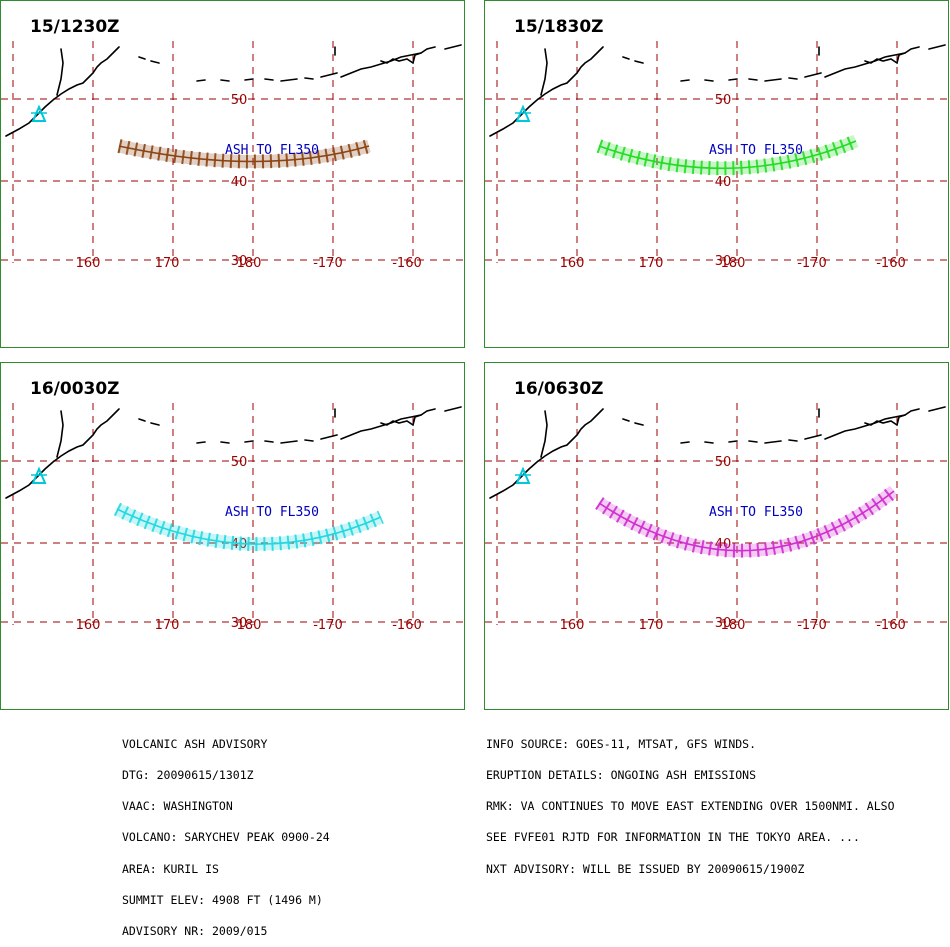  I want to click on forecast-time: 15/1830Z, so click(559, 27).